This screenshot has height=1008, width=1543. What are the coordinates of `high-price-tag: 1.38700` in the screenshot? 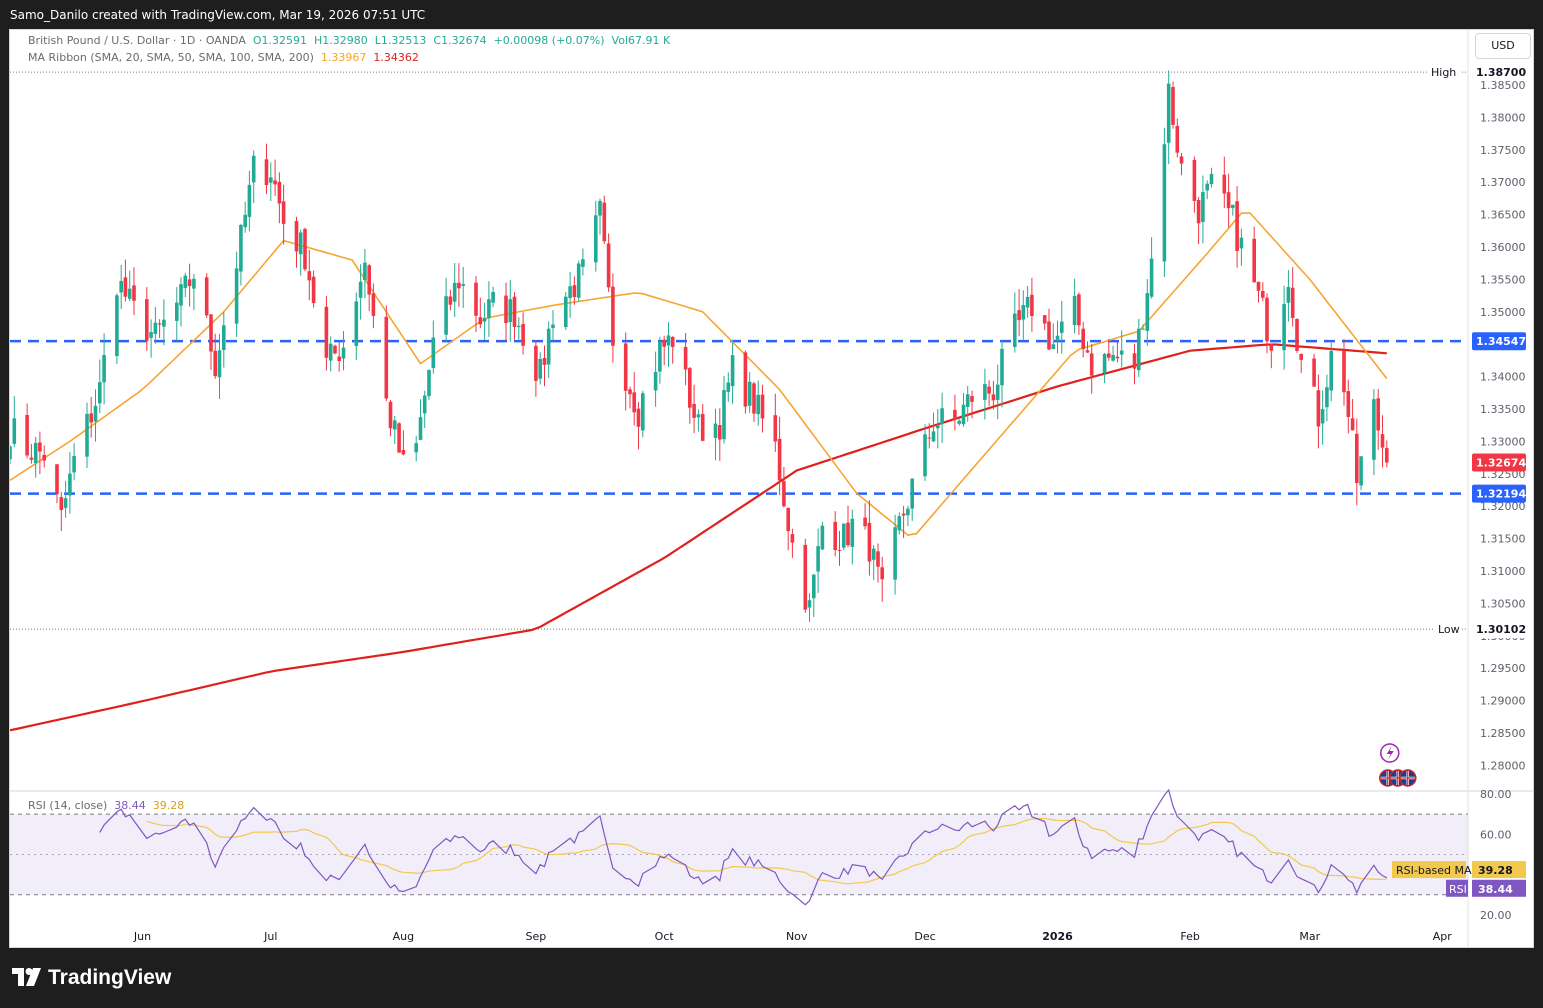 It's located at (1499, 72).